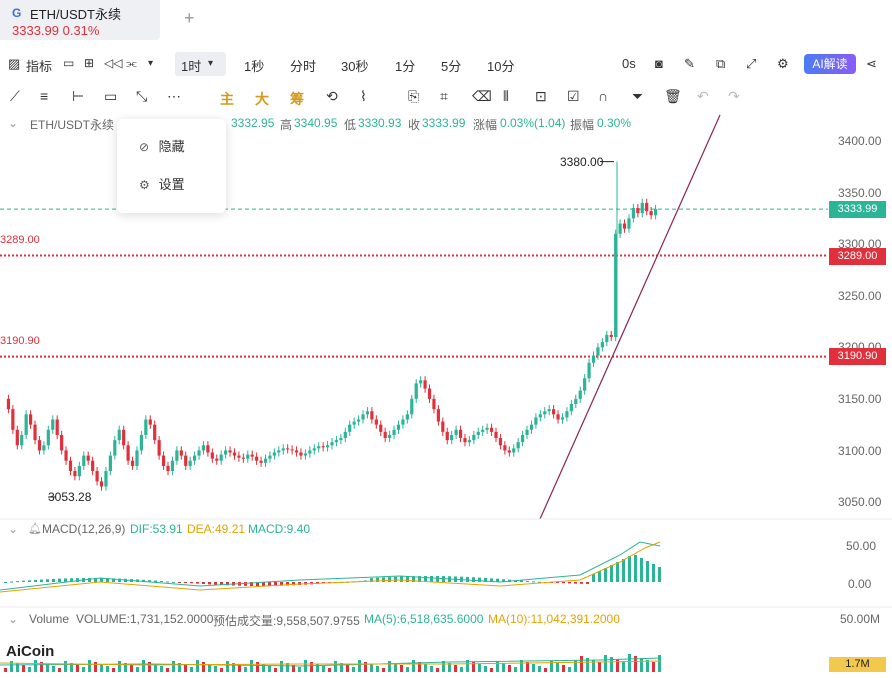 Image resolution: width=892 pixels, height=678 pixels. I want to click on menu-item-hide: ⊘ 隐藏, so click(162, 147).